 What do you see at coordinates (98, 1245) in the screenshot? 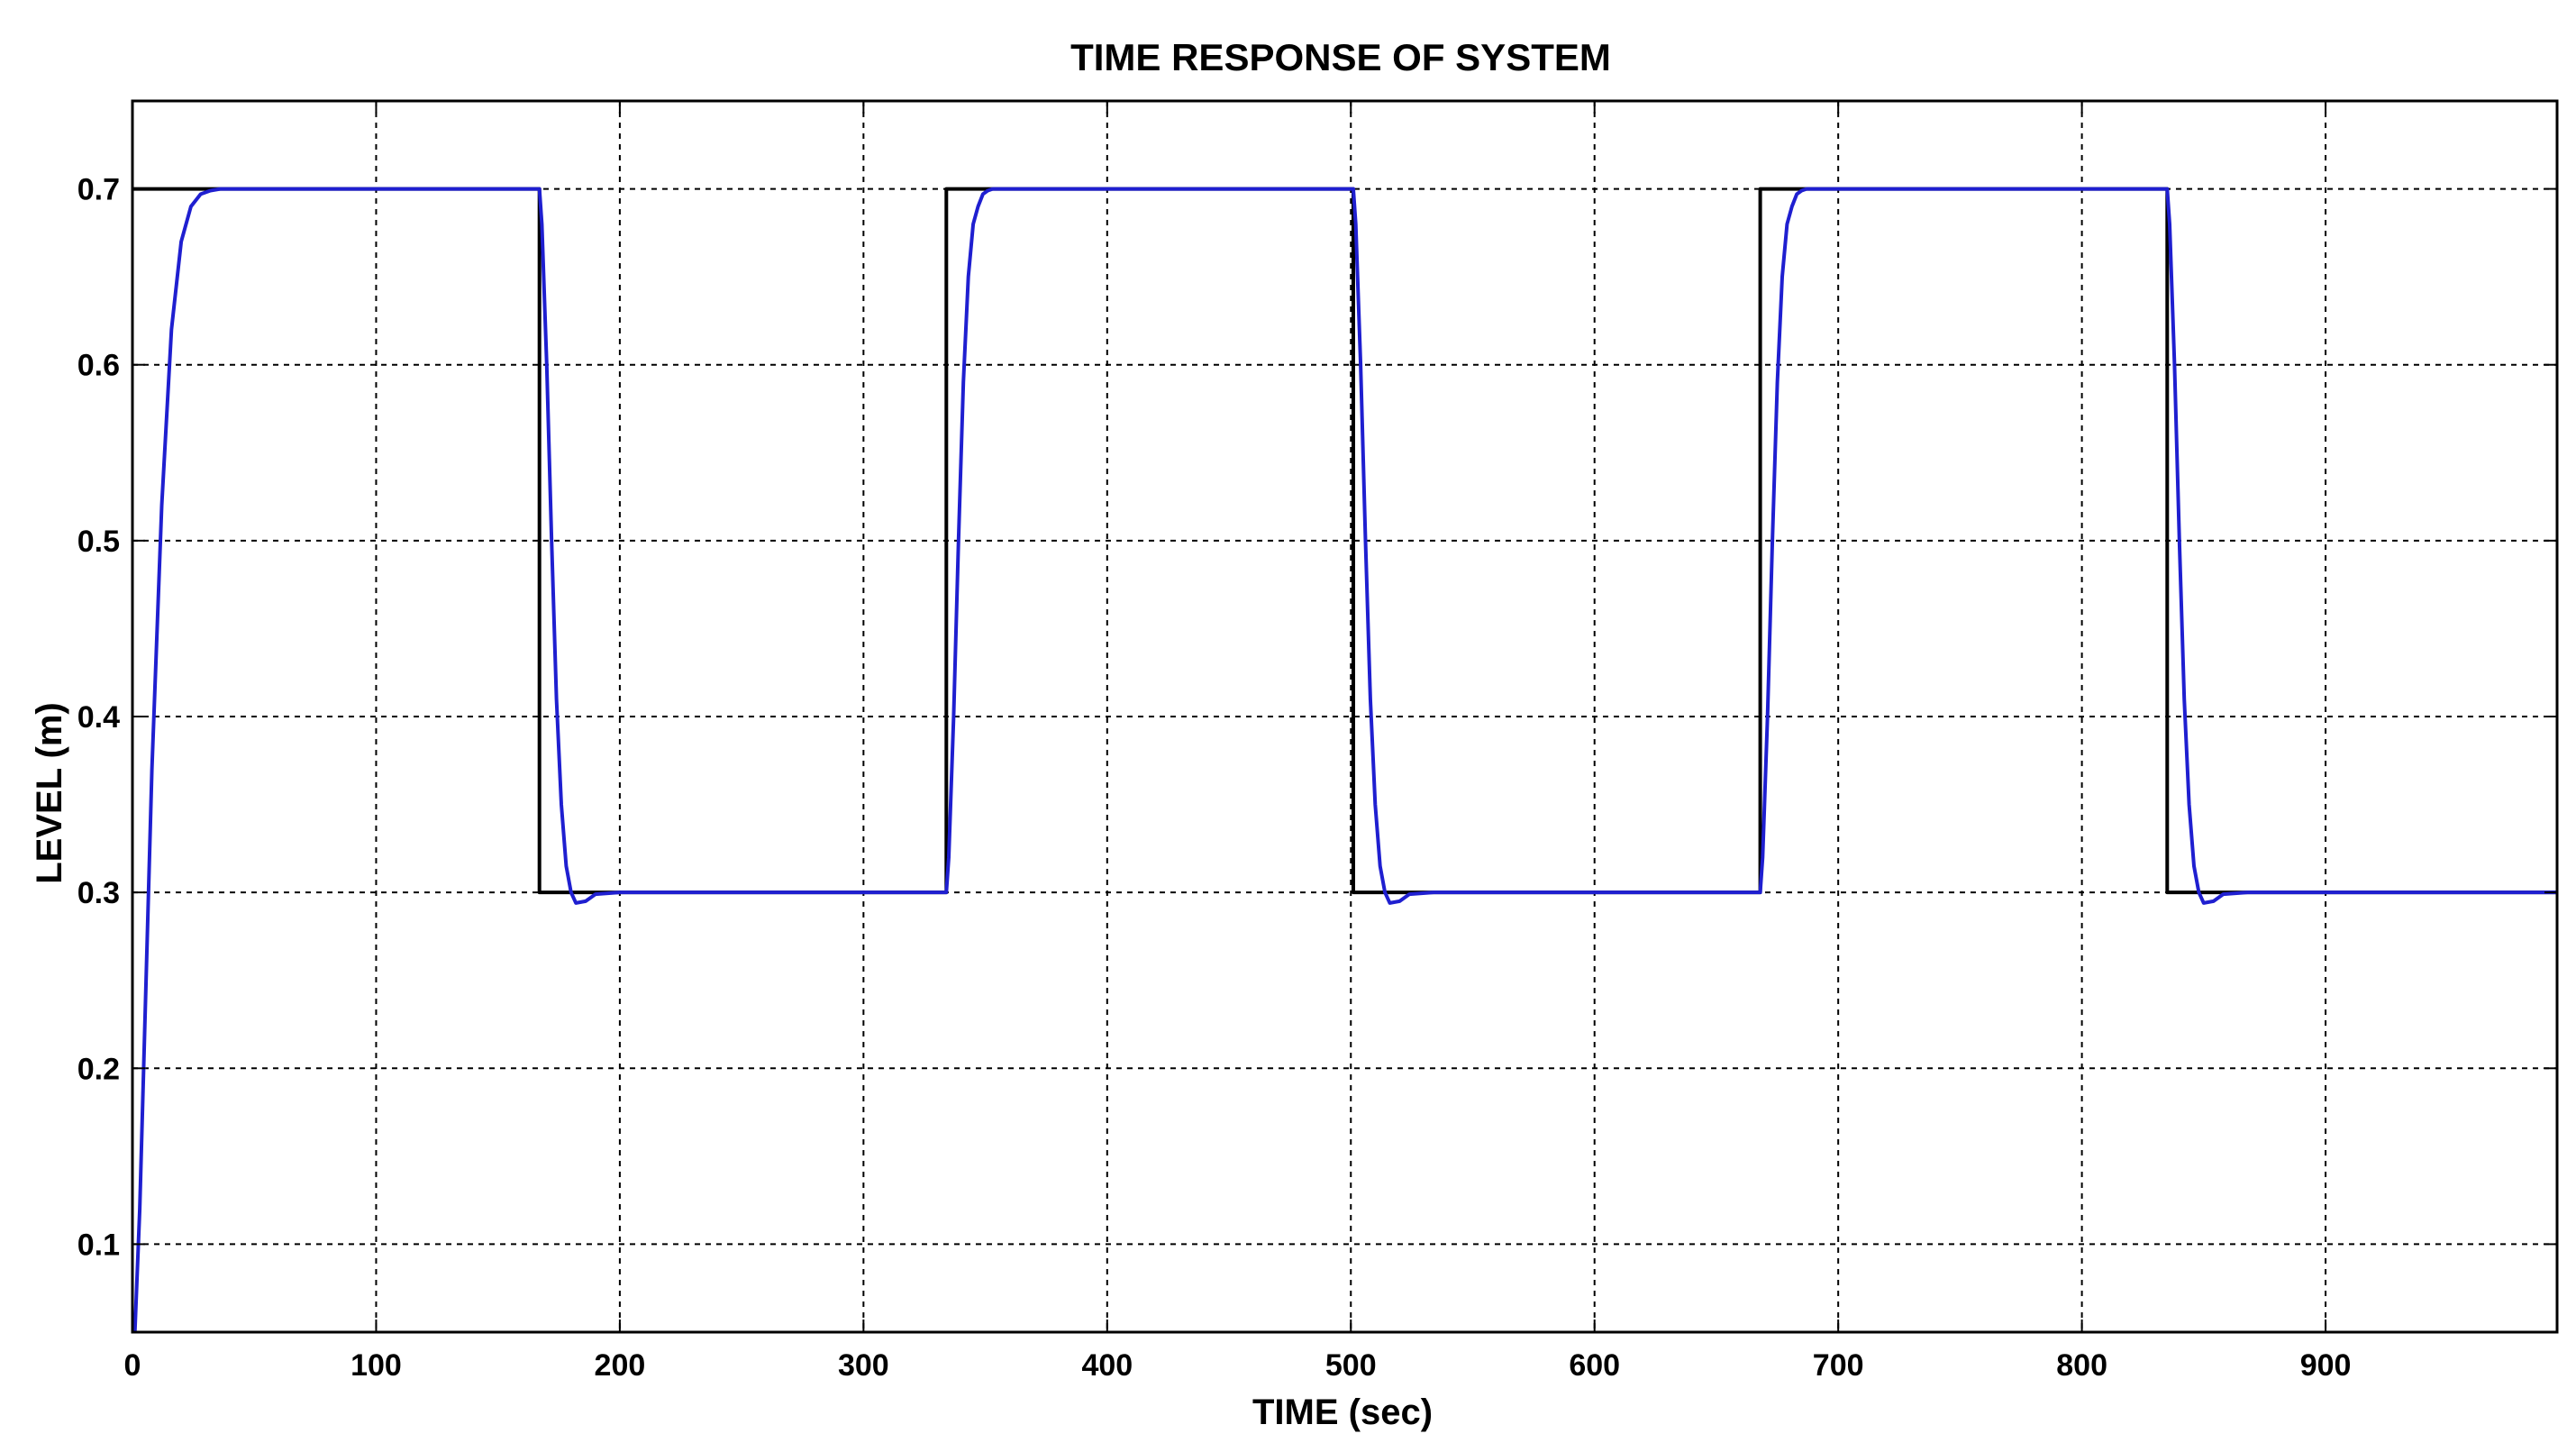
I see `y-tick-label: 0.1` at bounding box center [98, 1245].